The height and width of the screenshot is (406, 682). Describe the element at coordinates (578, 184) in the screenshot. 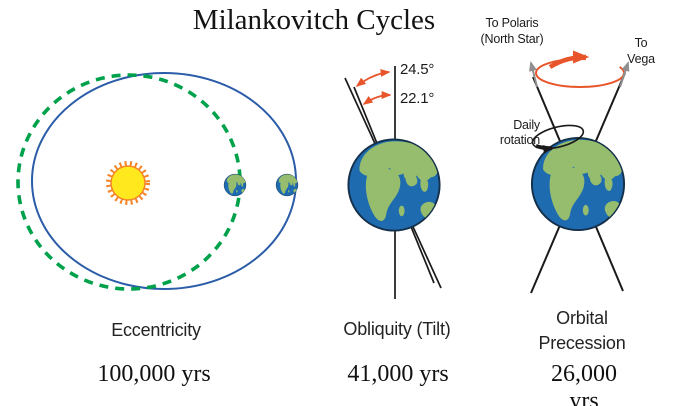

I see `earth-precession` at that location.